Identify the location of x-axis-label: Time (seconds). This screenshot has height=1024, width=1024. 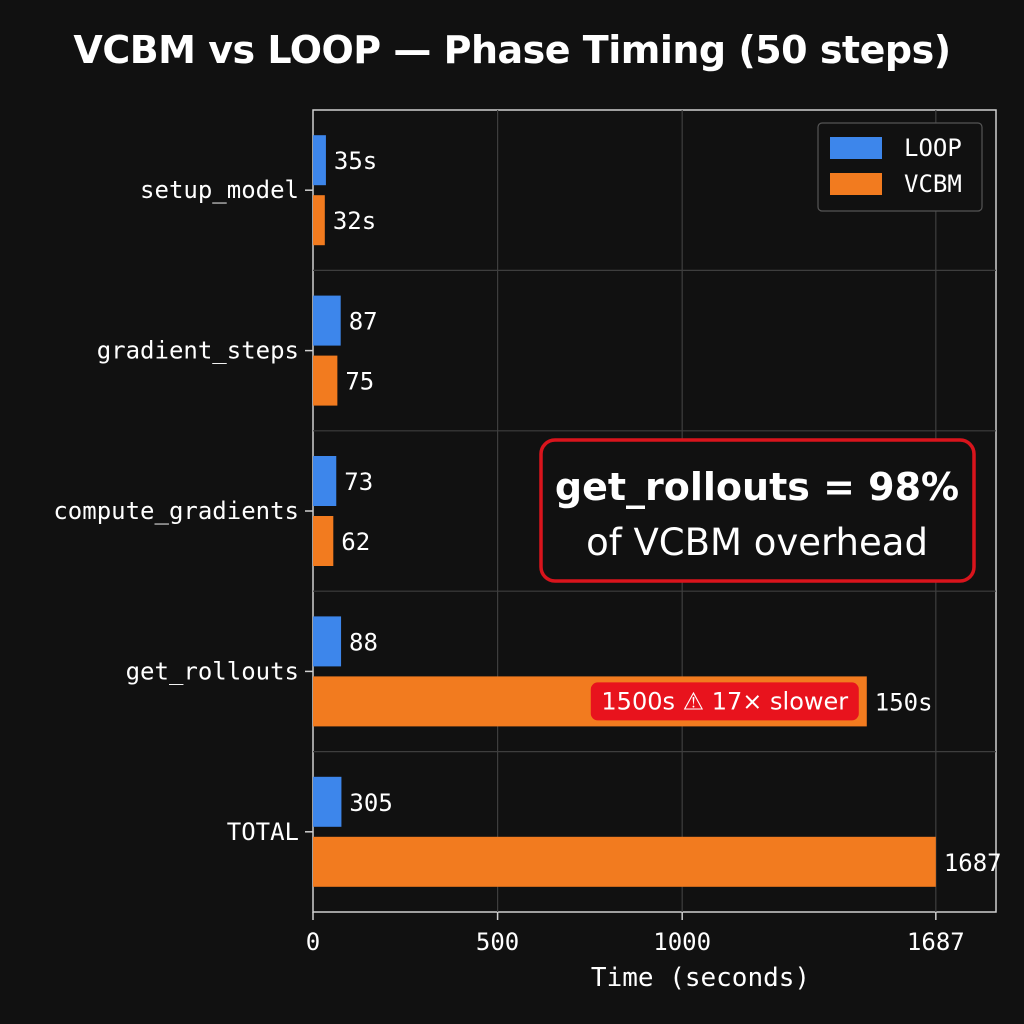
(700, 978).